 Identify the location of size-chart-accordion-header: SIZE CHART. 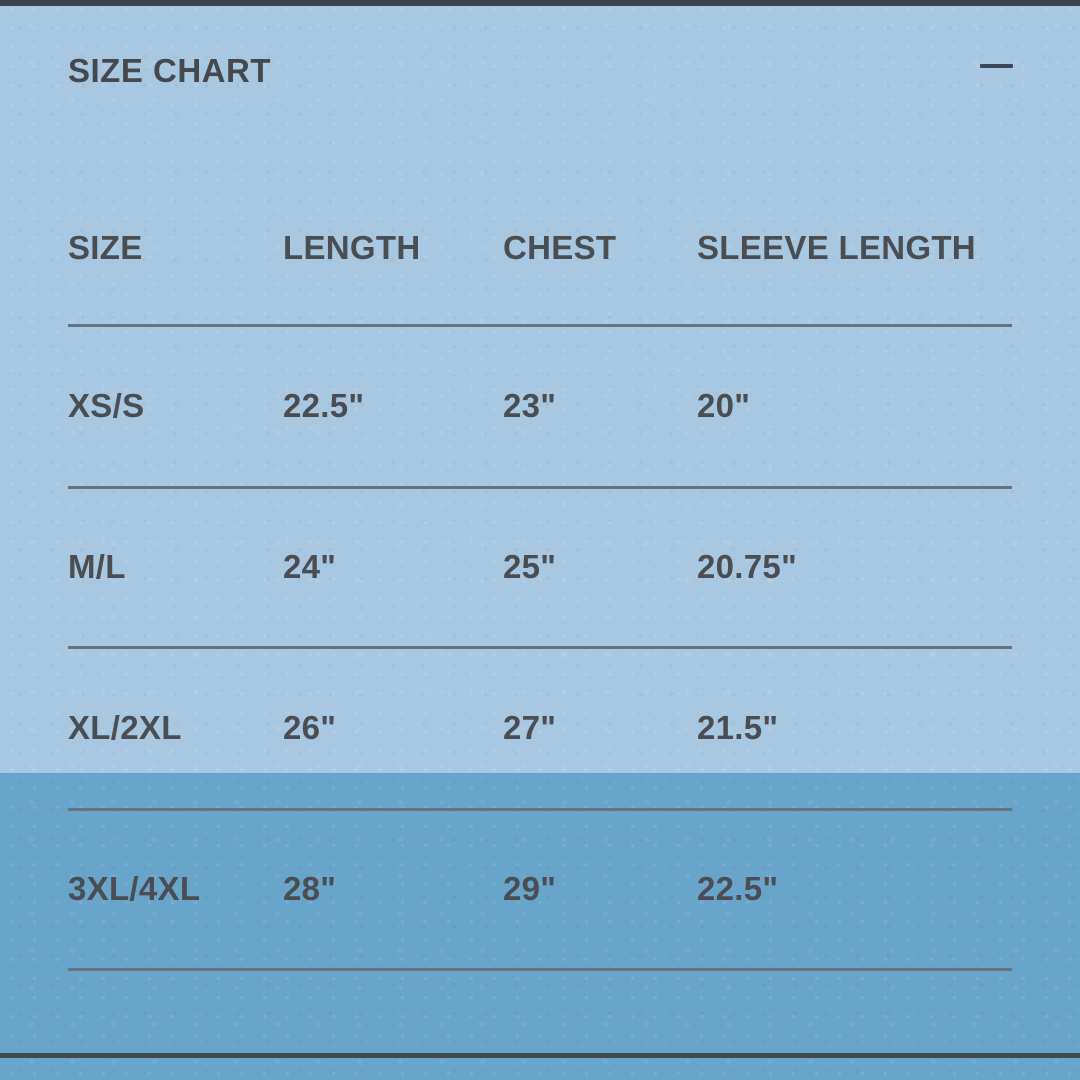
(540, 70).